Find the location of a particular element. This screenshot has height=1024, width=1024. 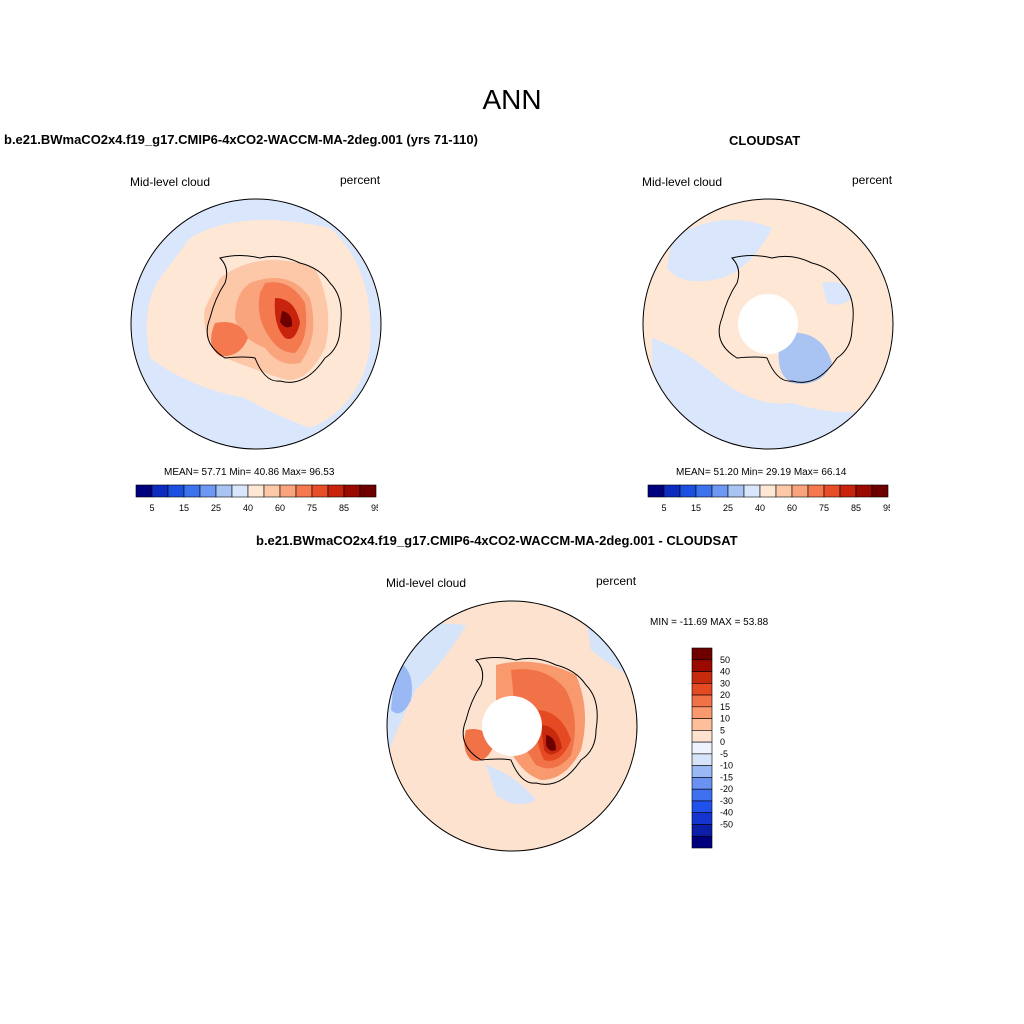

test-colorbar-tick-label: 25 is located at coordinates (216, 508).